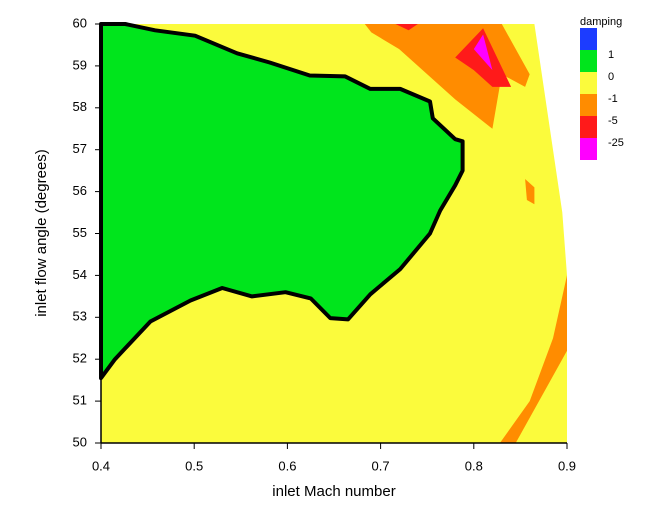 The height and width of the screenshot is (515, 670). Describe the element at coordinates (611, 55) in the screenshot. I see `legend-label: 1` at that location.